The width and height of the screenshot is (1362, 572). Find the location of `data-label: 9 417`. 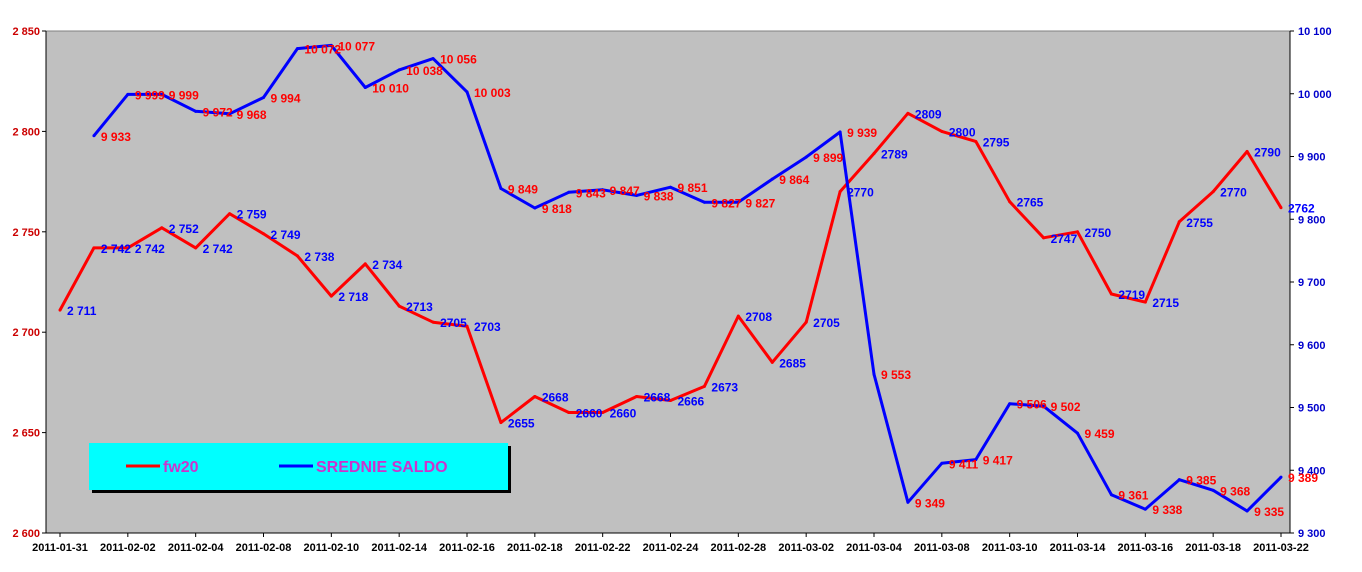

data-label: 9 417 is located at coordinates (998, 461).